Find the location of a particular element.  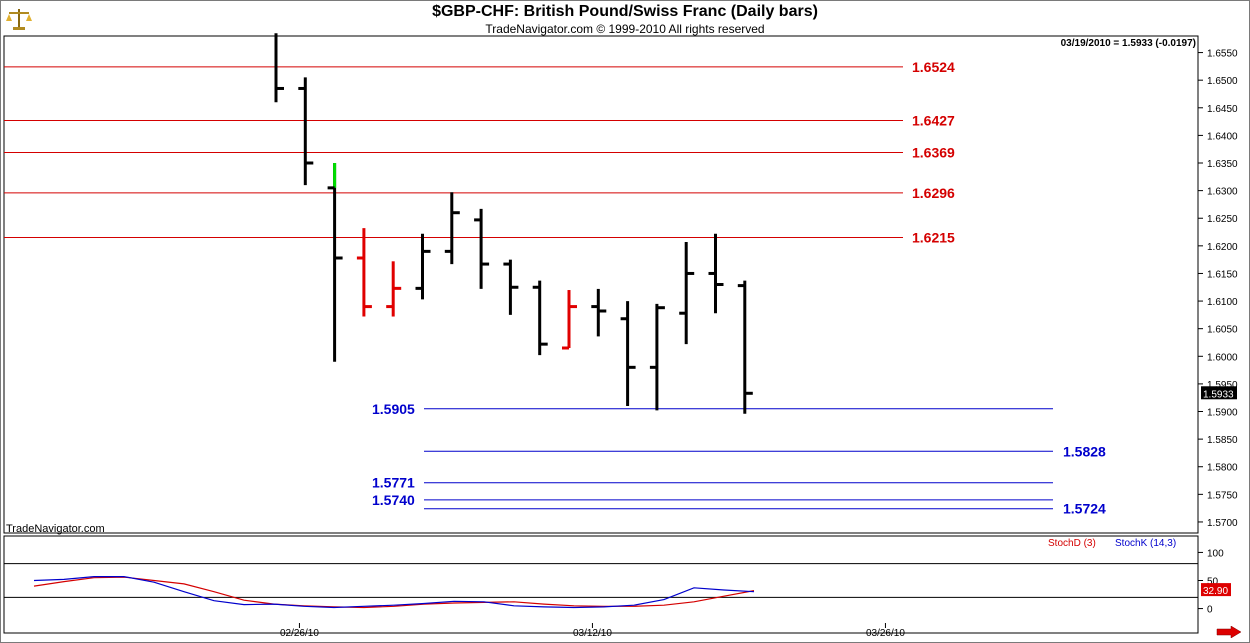

price-readout: 03/19/2010 = 1.5933 (-0.0197) is located at coordinates (1128, 43).